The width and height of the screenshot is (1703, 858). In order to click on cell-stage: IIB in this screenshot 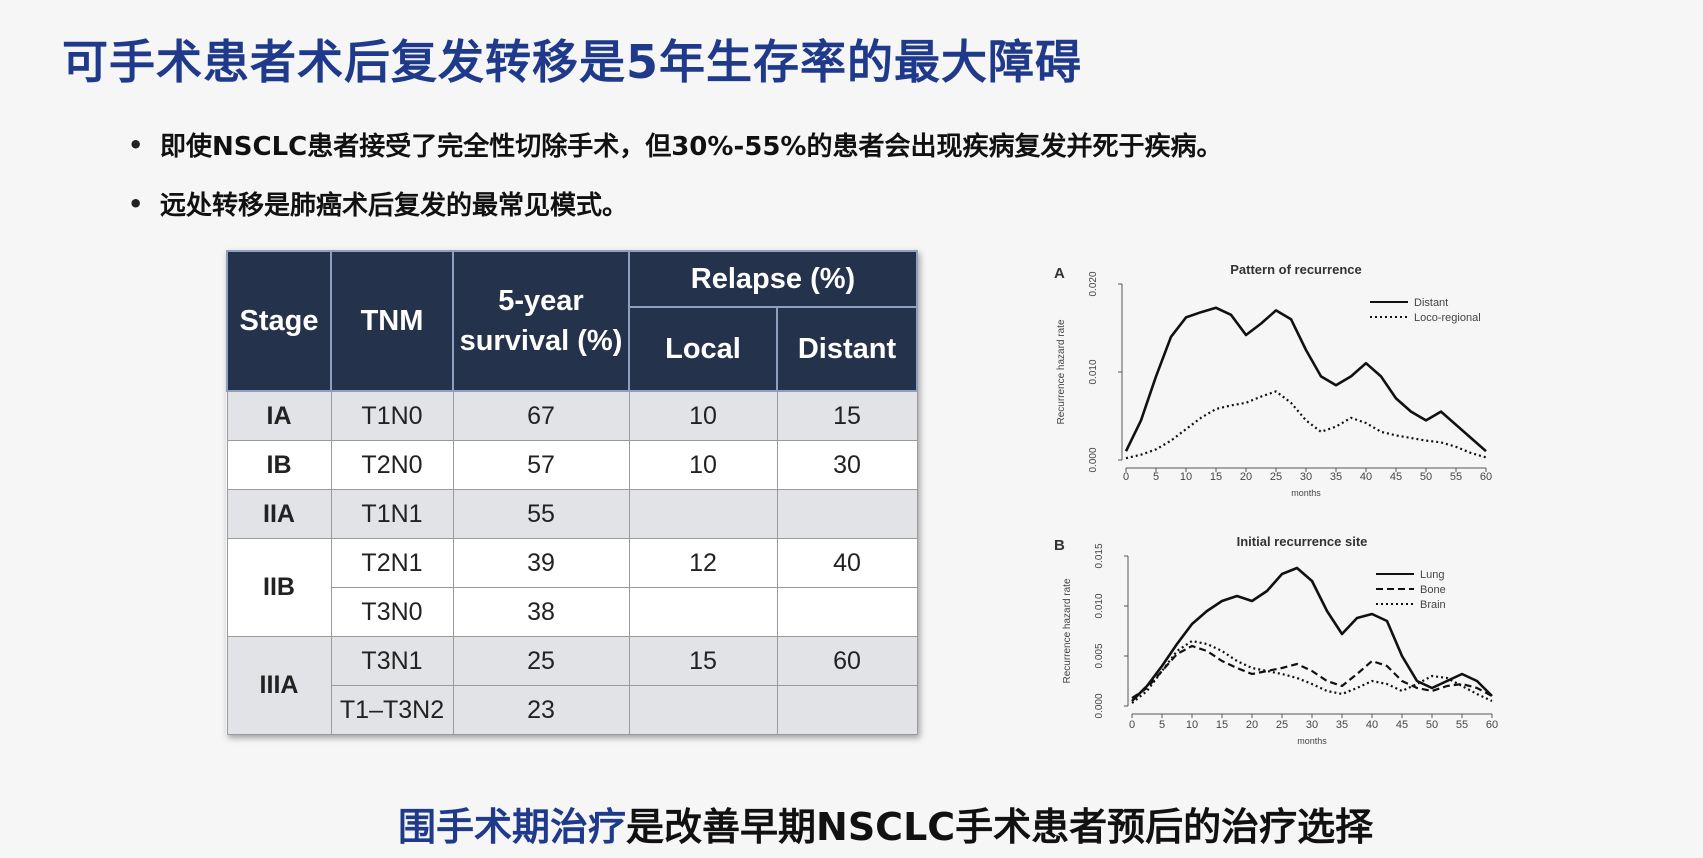, I will do `click(279, 587)`.